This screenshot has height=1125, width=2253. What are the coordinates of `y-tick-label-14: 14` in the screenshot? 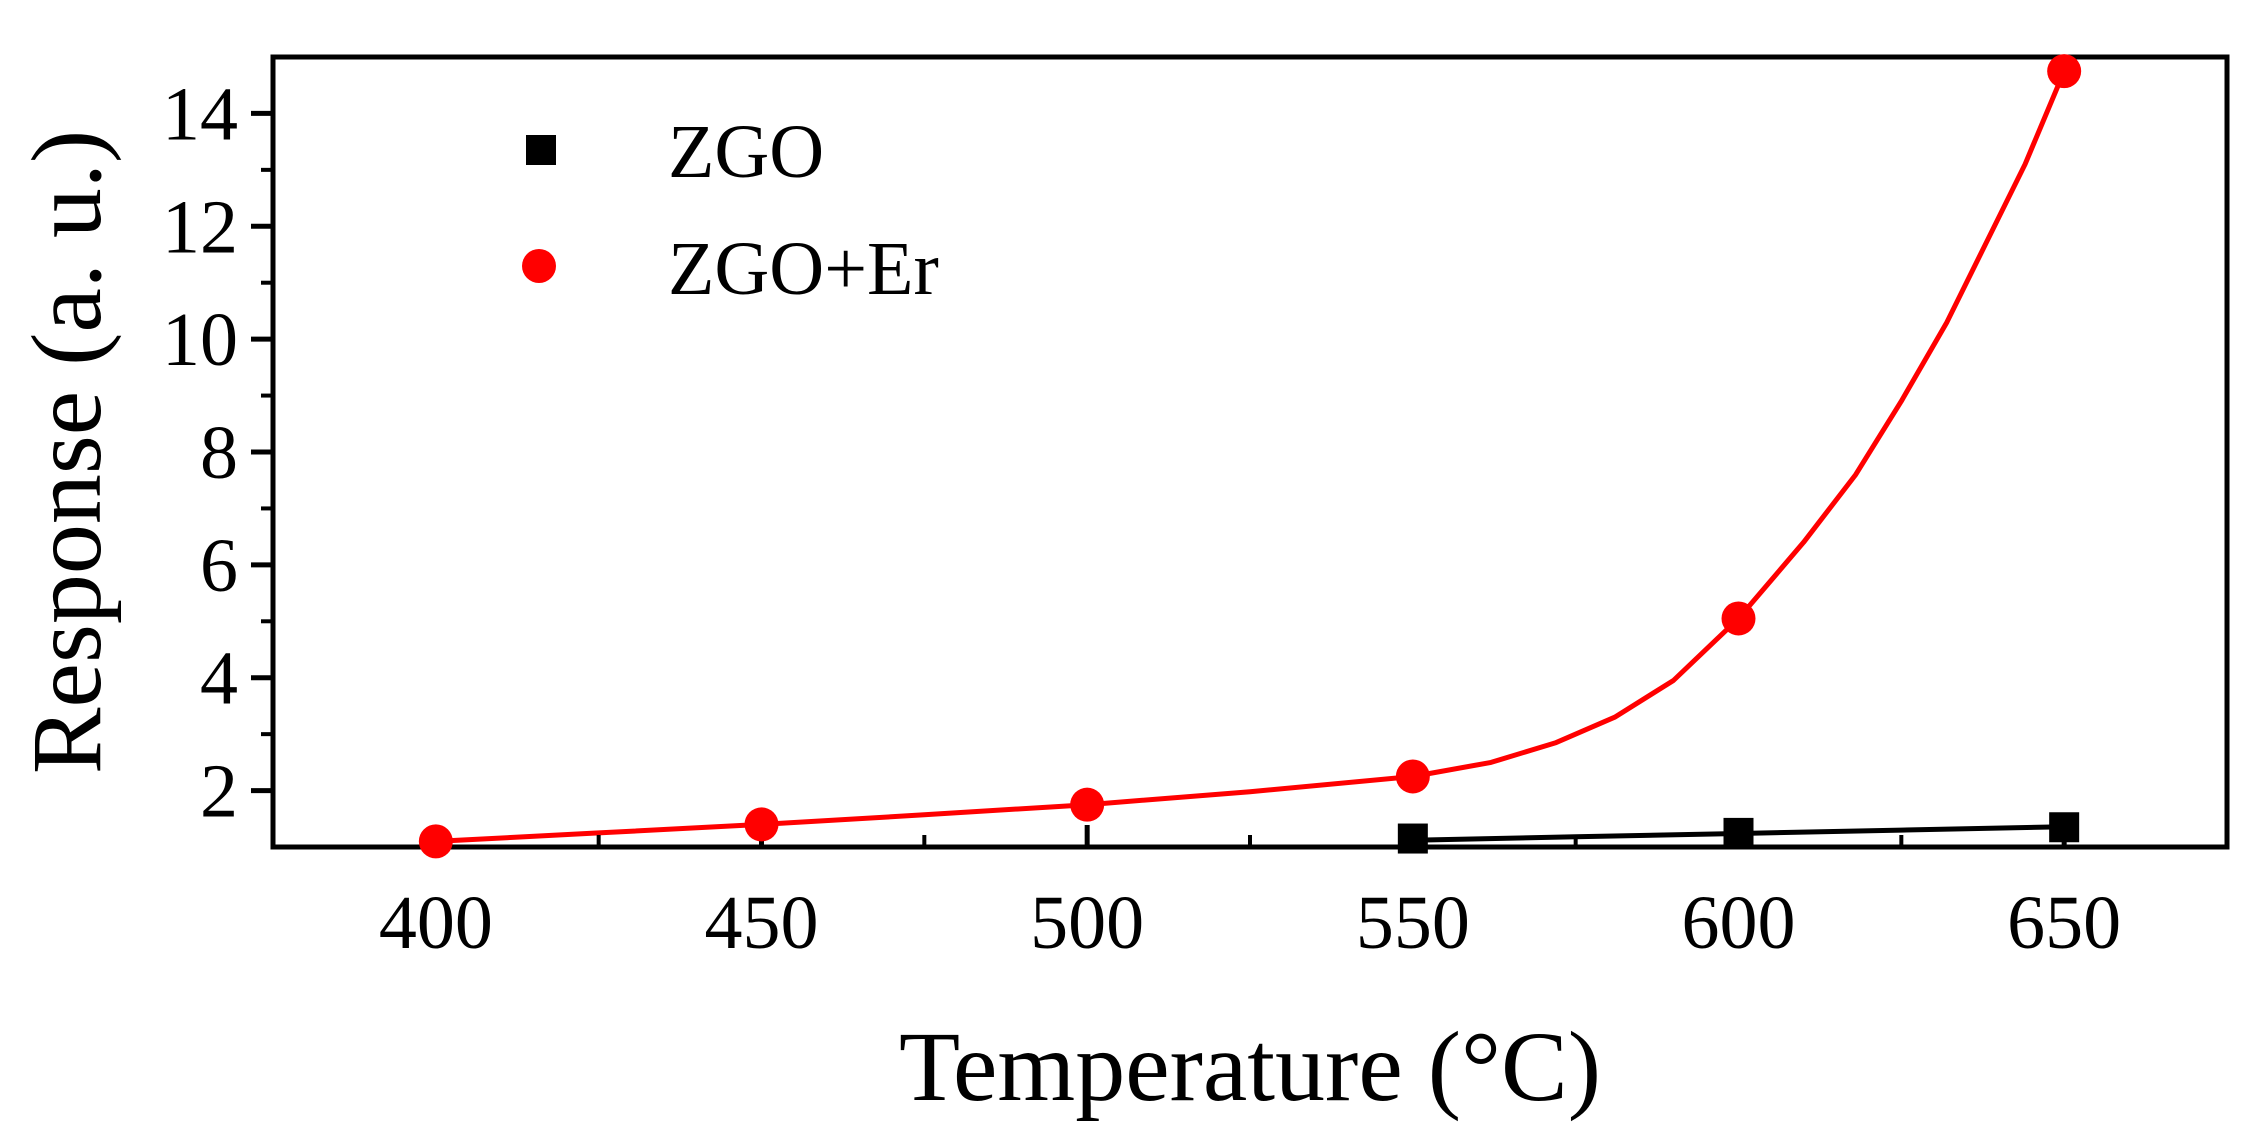 It's located at (200, 114).